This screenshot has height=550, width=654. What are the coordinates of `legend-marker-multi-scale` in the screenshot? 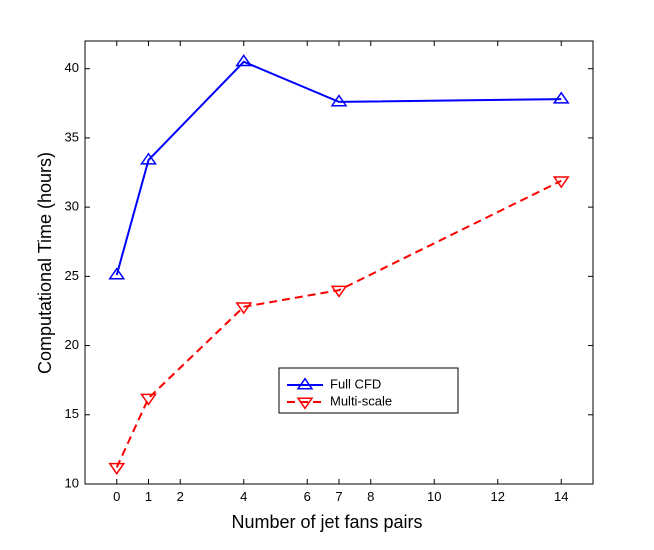 It's located at (305, 403).